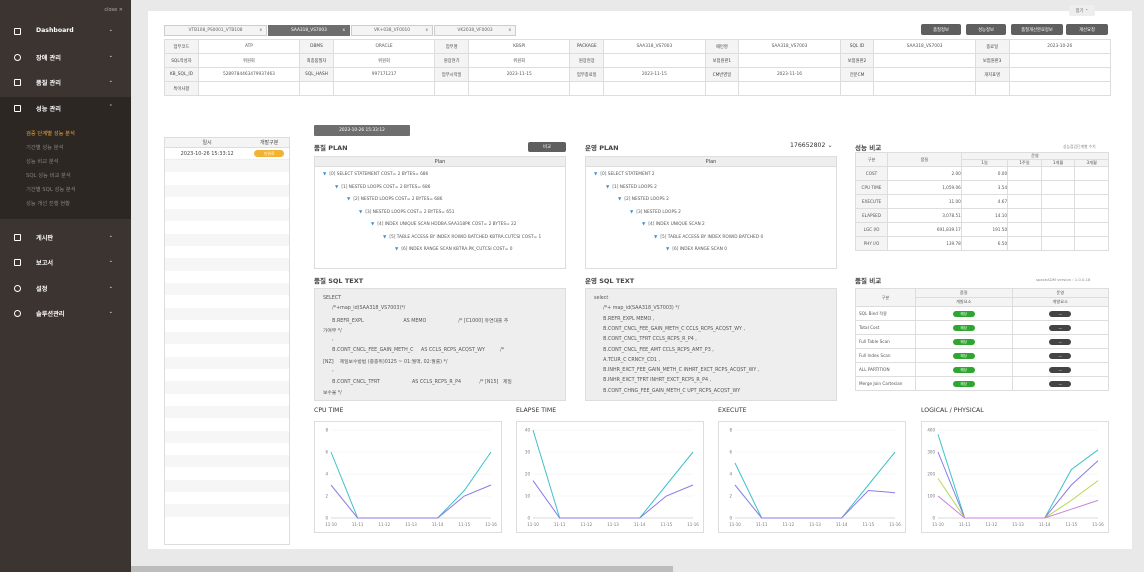 The image size is (1144, 572). I want to click on plan-row: ▼ [0] SELECT STATEMENT COST= 2 BYTES= 686, so click(375, 174).